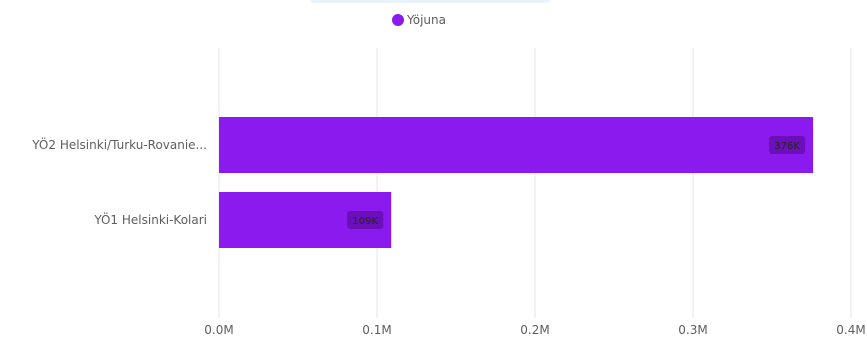 The height and width of the screenshot is (340, 867). Describe the element at coordinates (218, 330) in the screenshot. I see `x-tick-label: 0.0M` at that location.